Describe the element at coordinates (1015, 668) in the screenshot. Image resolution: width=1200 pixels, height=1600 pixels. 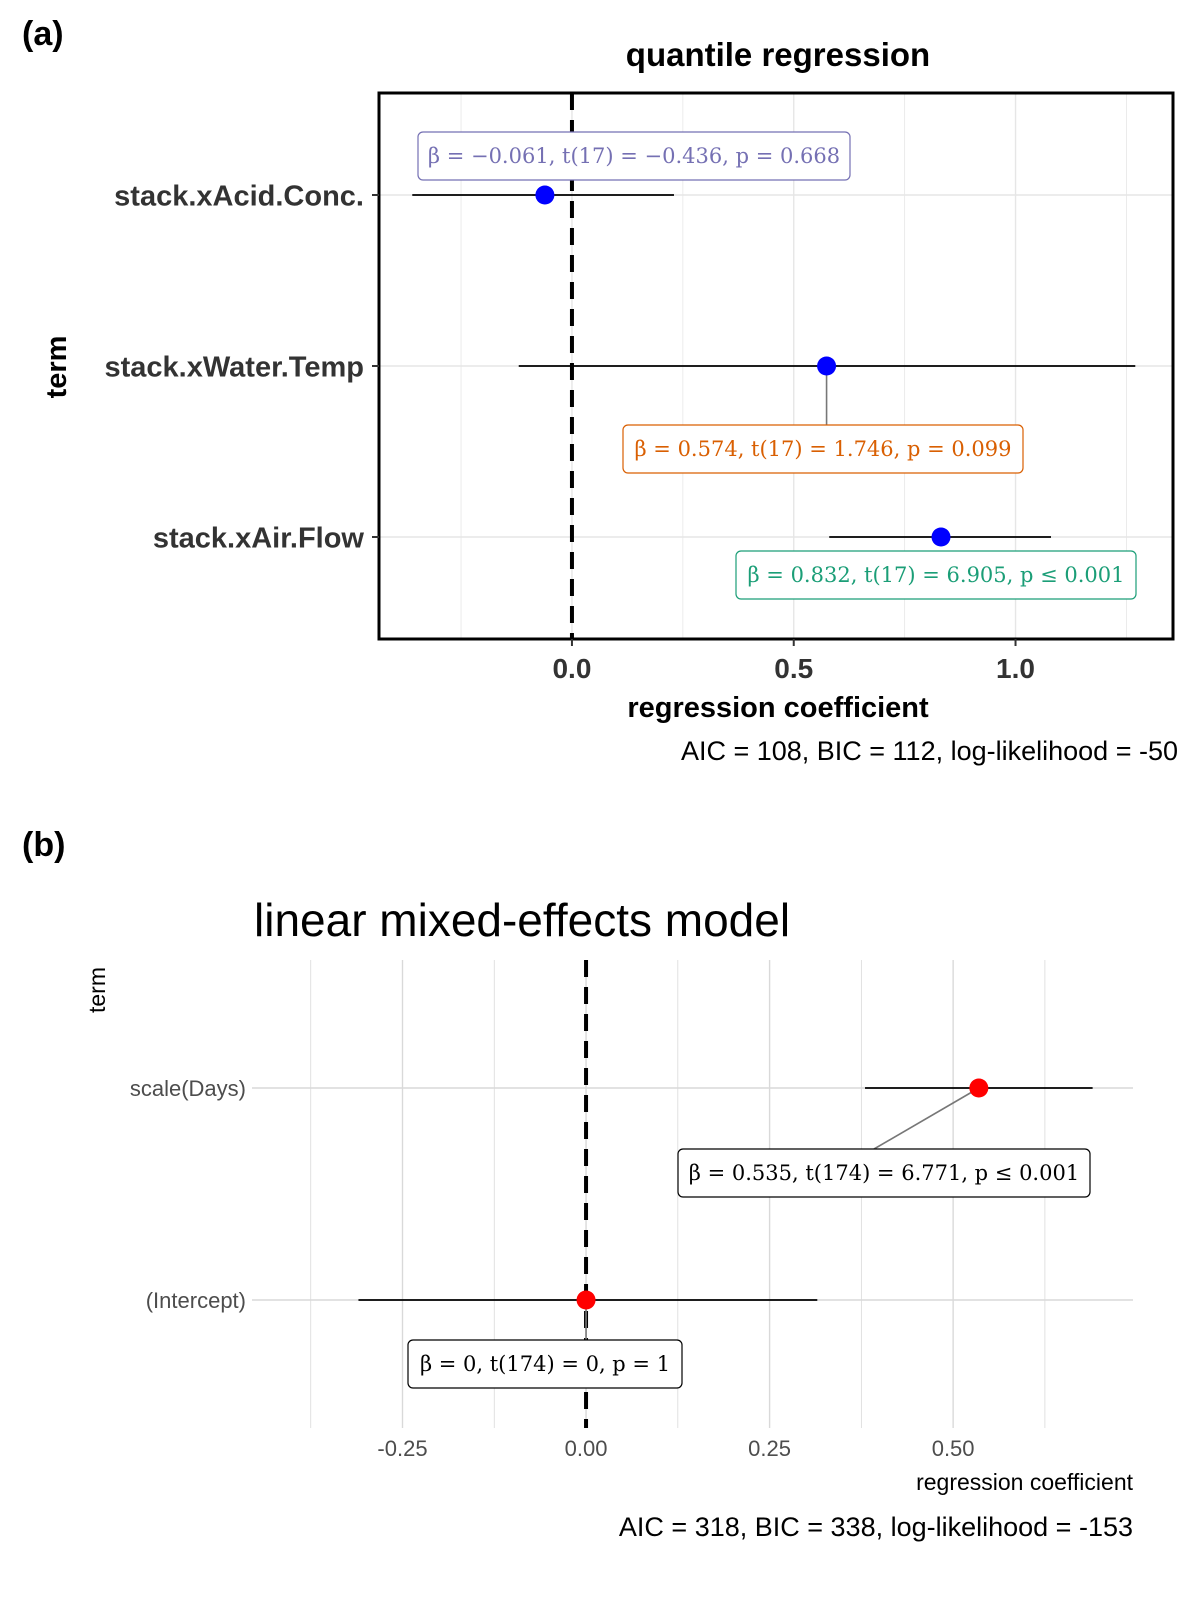
I see `x-tick-label: 1.0` at that location.